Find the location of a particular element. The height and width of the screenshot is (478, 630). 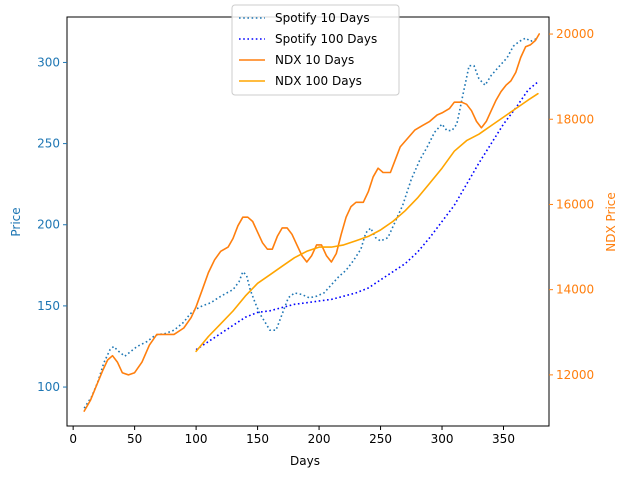

legend-label: Spotify 100 Days is located at coordinates (326, 39).